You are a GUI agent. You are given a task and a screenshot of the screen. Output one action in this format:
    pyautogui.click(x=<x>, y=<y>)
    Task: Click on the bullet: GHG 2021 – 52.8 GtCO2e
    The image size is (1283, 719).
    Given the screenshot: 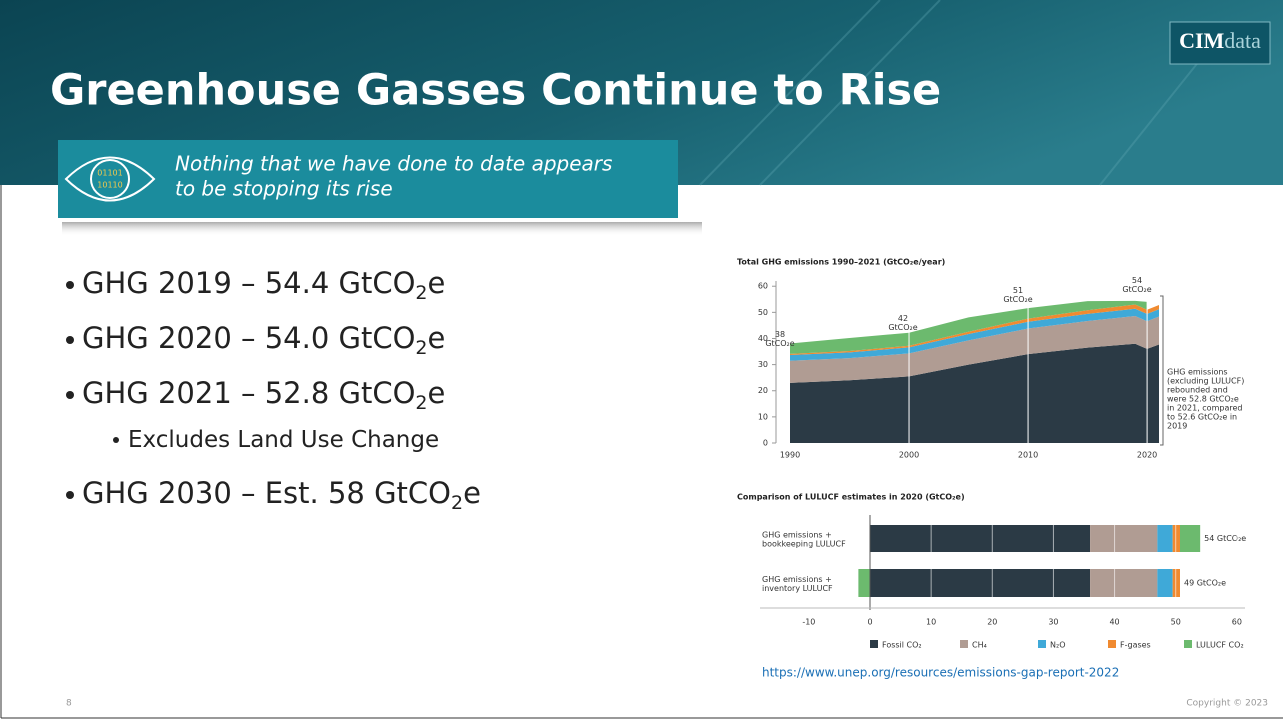 What is the action you would take?
    pyautogui.click(x=263, y=395)
    